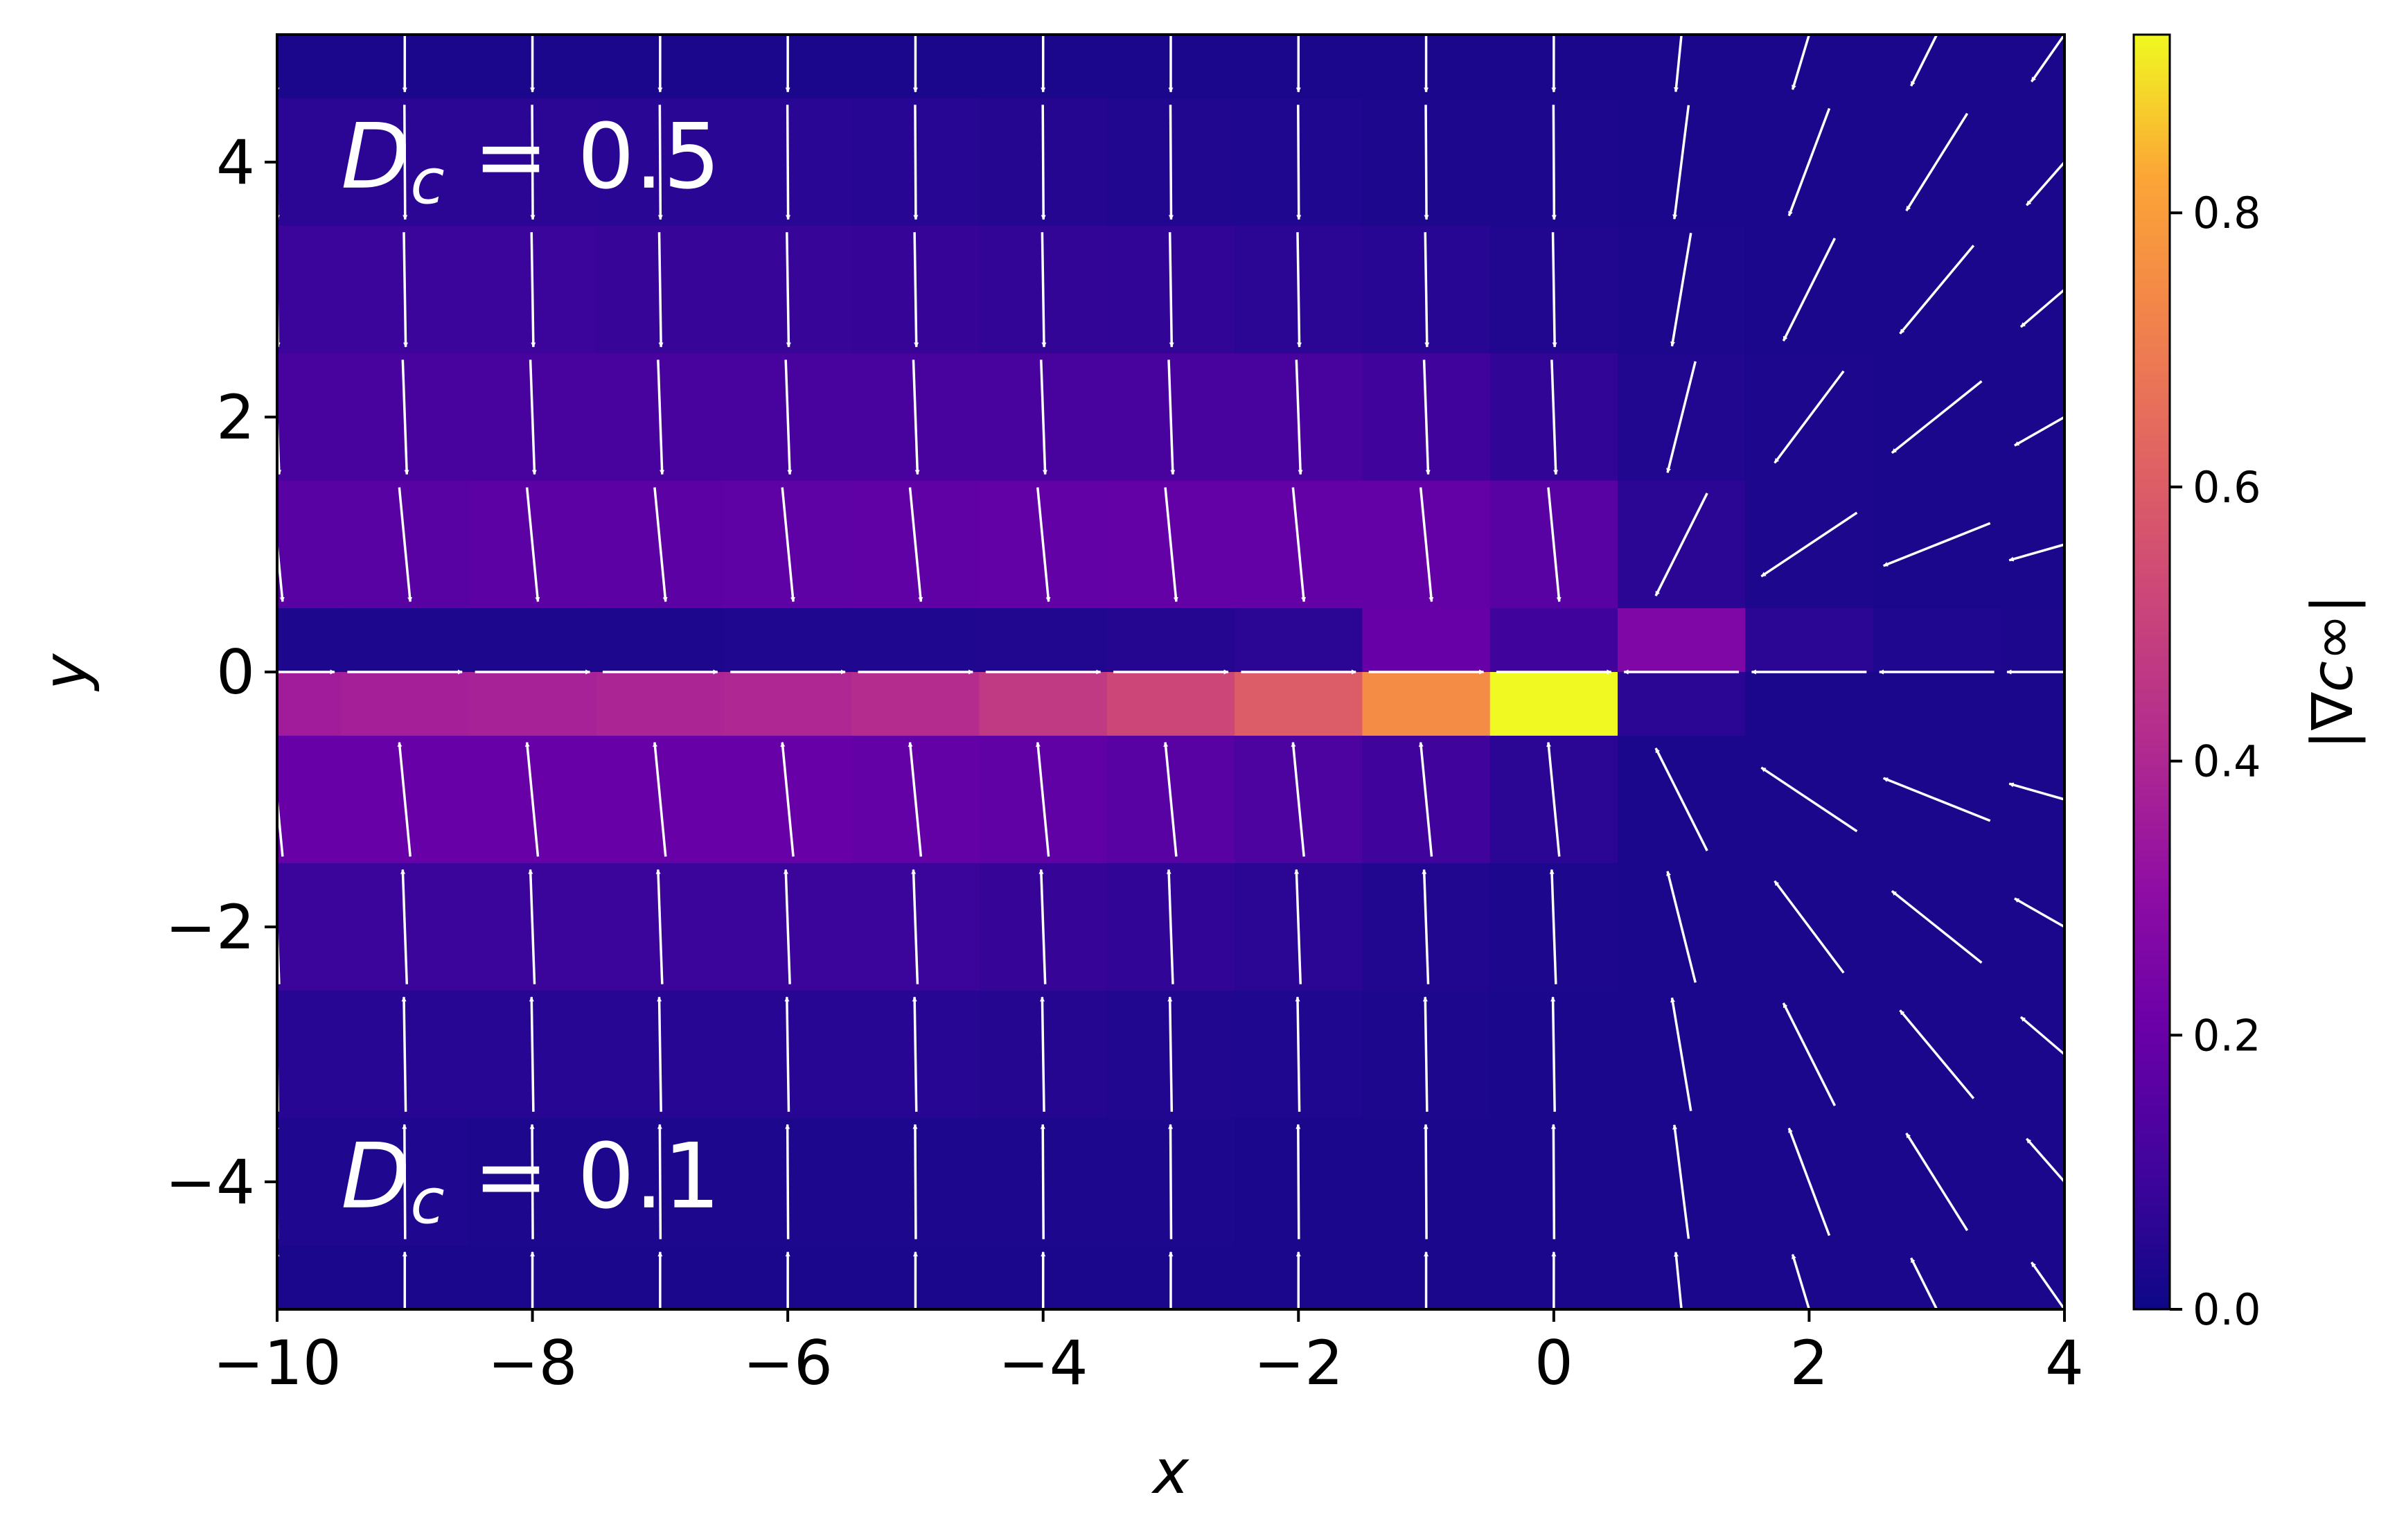  What do you see at coordinates (210, 927) in the screenshot?
I see `y-tick-label: −2` at bounding box center [210, 927].